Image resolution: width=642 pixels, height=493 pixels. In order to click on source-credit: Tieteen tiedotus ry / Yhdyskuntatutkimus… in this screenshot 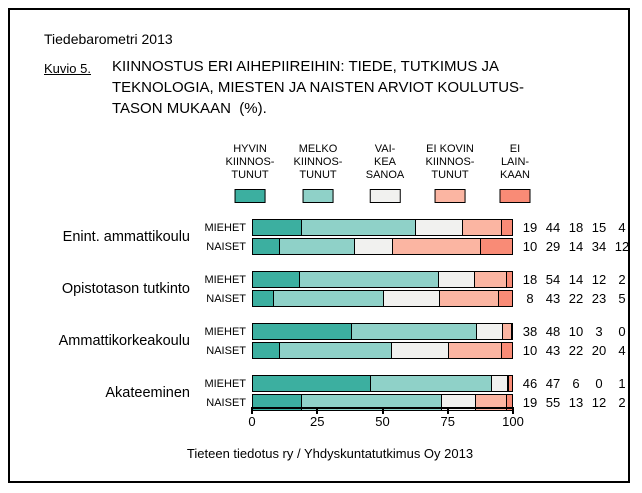, I will do `click(330, 453)`.